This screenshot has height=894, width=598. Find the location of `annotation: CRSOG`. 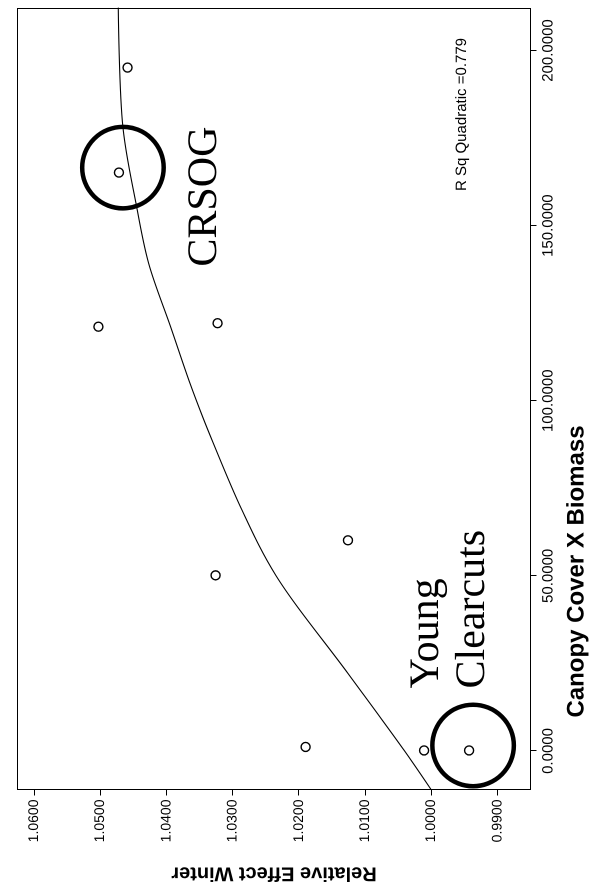

annotation: CRSOG is located at coordinates (203, 196).